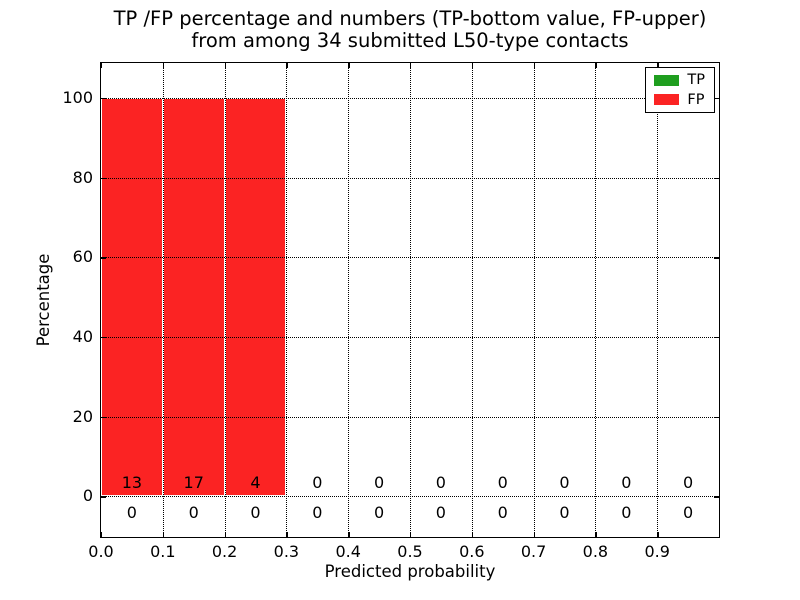  Describe the element at coordinates (348, 551) in the screenshot. I see `x-tick-label: 0.4` at that location.